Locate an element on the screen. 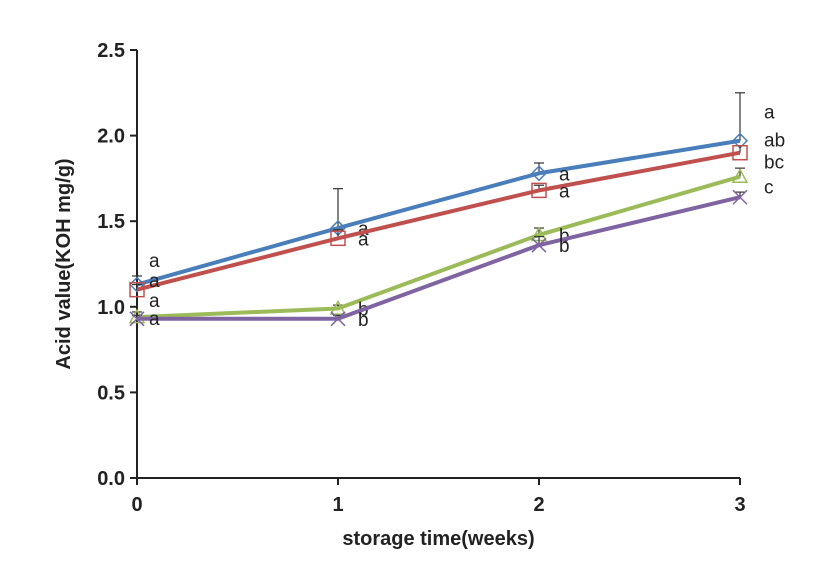 This screenshot has height=562, width=827. y-tick-label: 1.0 is located at coordinates (111, 308).